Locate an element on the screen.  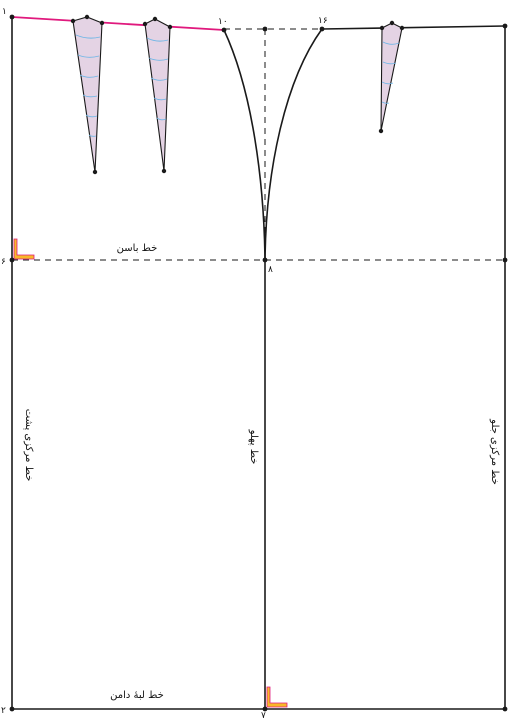
point-16-label: ١۶ is located at coordinates (323, 21).